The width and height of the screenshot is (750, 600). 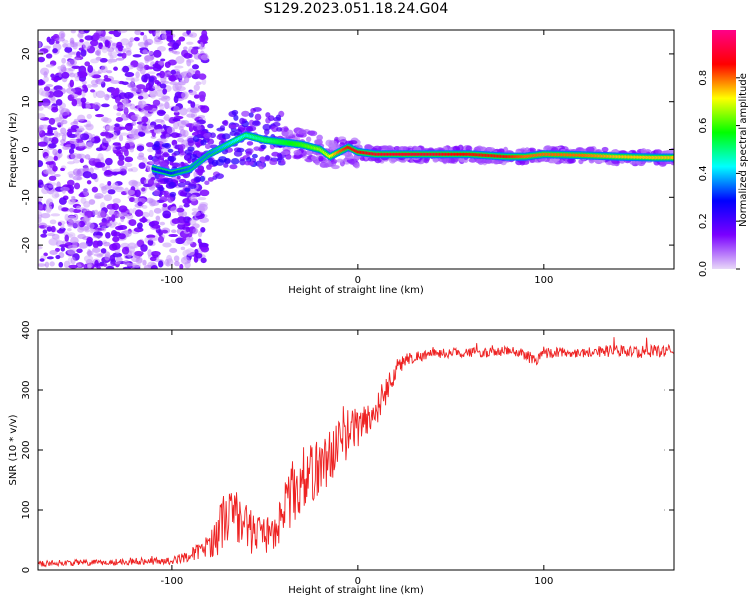 I want to click on snr-y-tick-label: 300, so click(x=26, y=389).